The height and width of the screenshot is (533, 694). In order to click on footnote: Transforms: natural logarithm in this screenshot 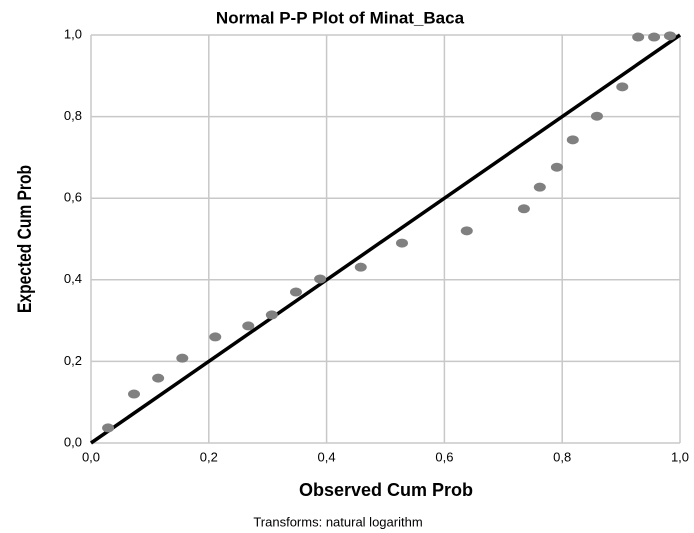, I will do `click(337, 521)`.